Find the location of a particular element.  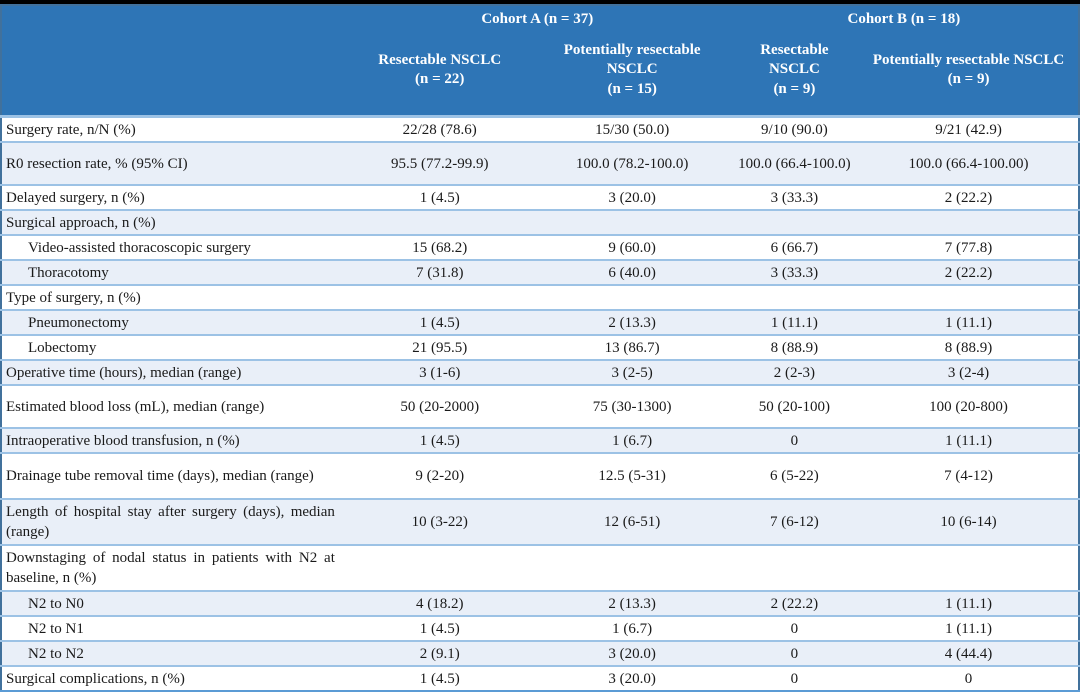

cell-value: 9/10 (90.0) is located at coordinates (794, 129).